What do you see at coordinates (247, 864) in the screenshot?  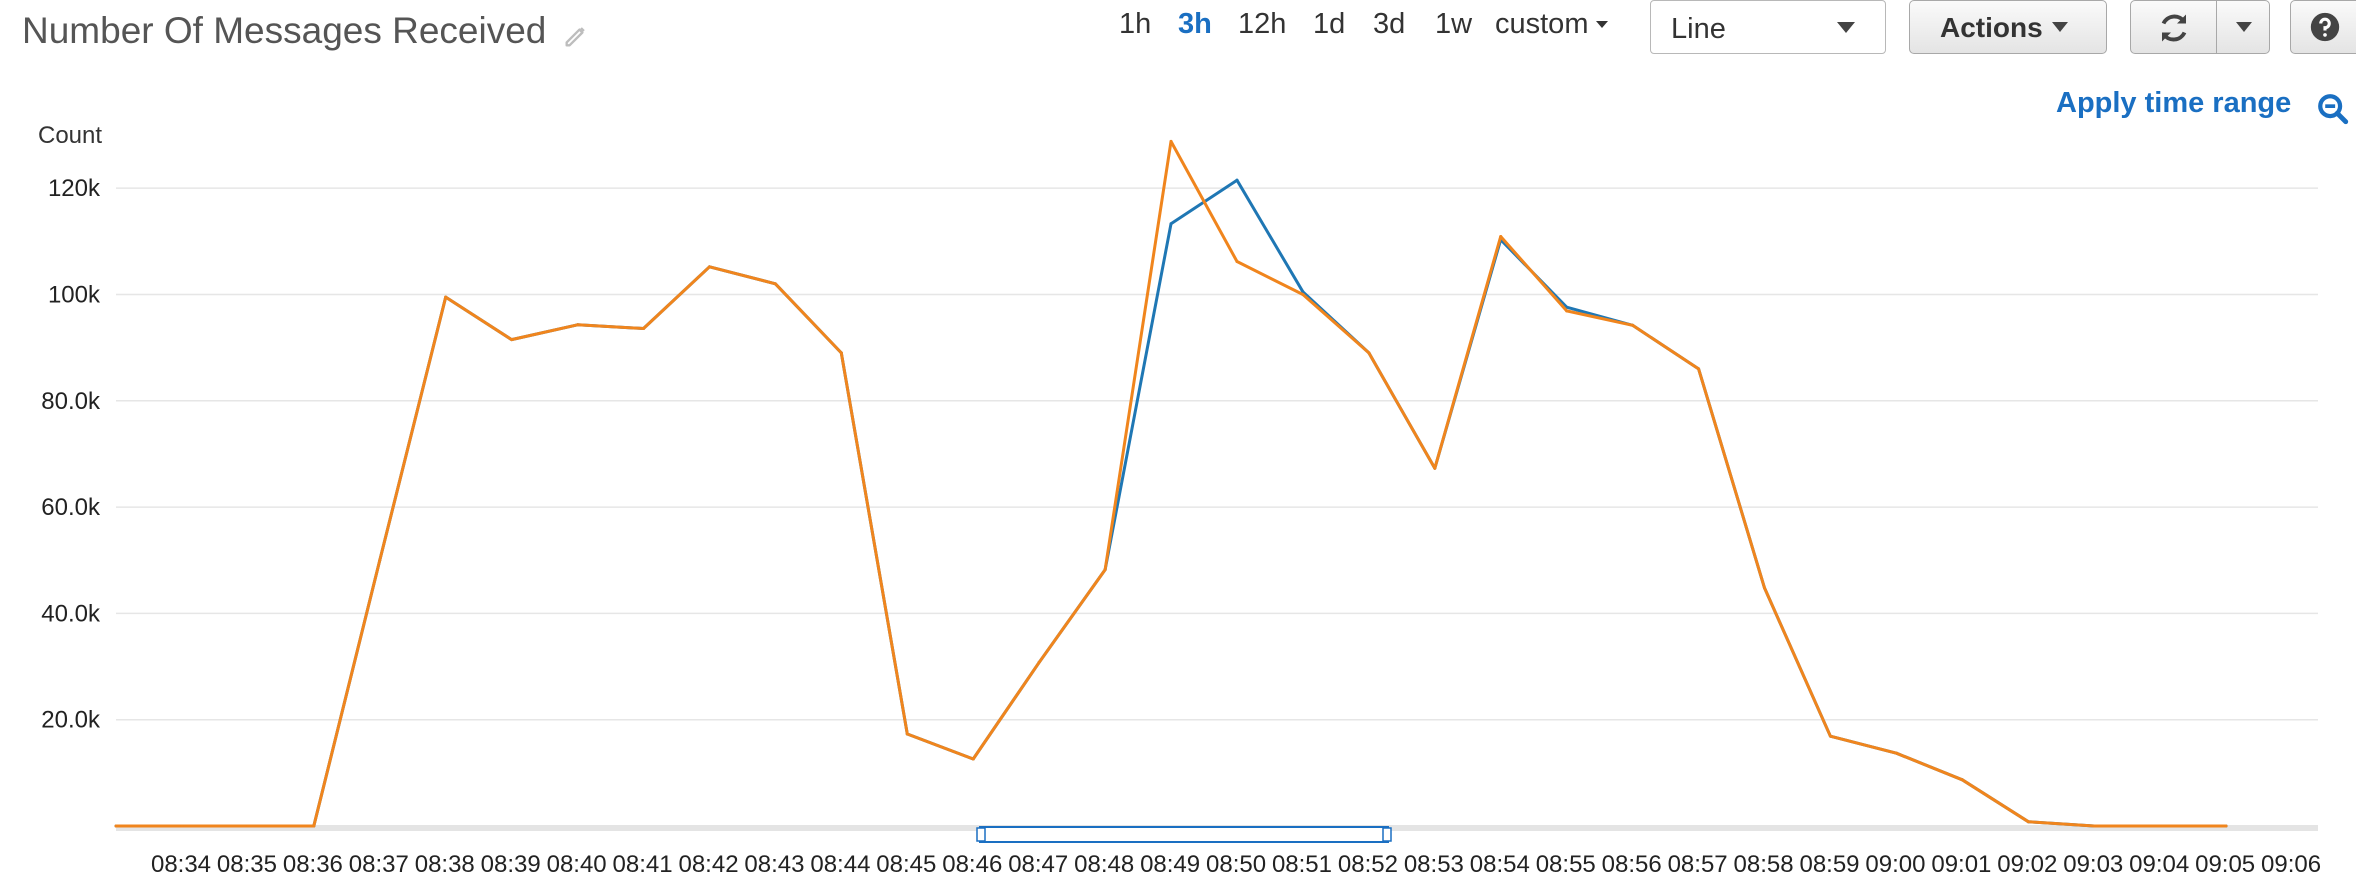 I see `x-tick-label: 08:35` at bounding box center [247, 864].